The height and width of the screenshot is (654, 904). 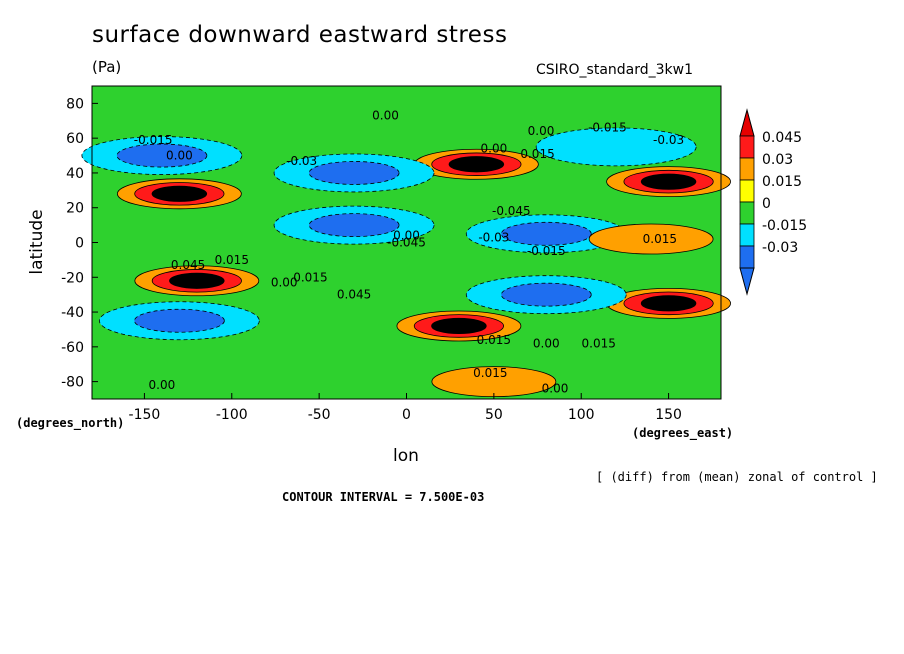 What do you see at coordinates (72, 313) in the screenshot?
I see `y-tick-label: -40` at bounding box center [72, 313].